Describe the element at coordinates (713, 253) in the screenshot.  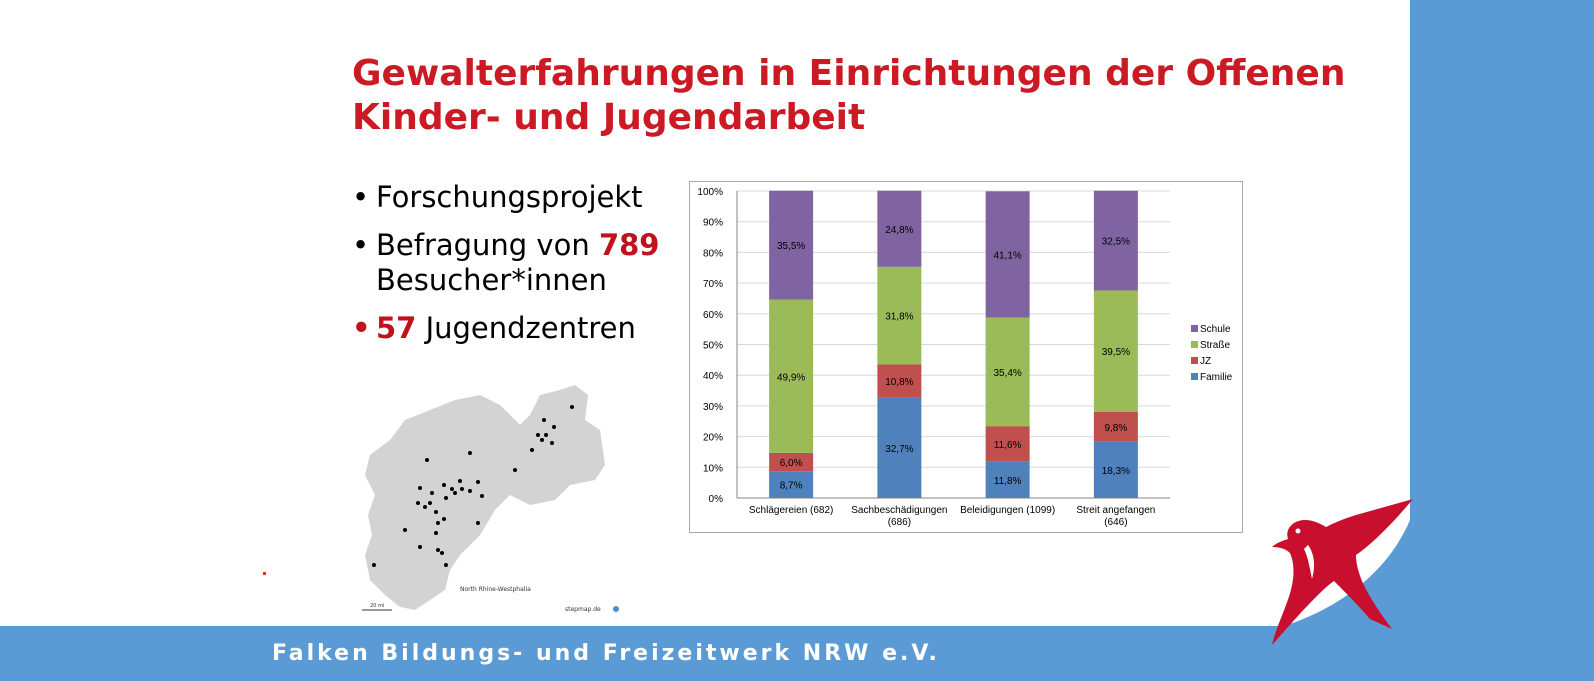
I see `y-tick-label: 80%` at that location.